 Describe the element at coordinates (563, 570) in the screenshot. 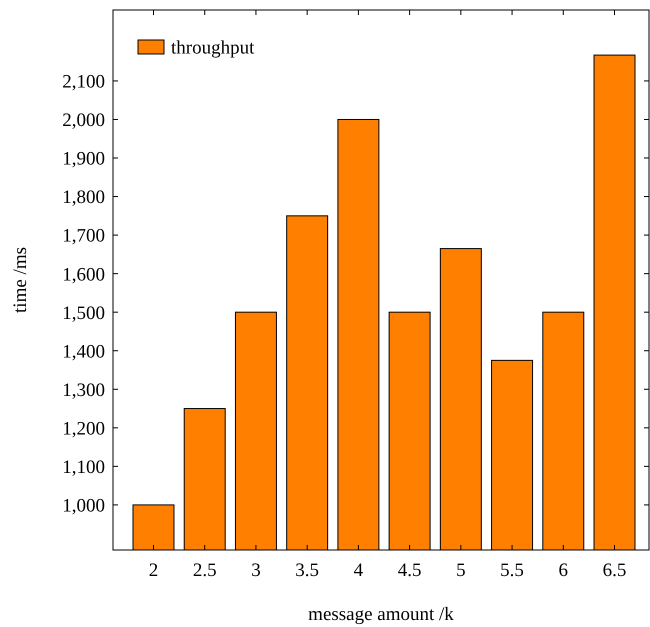

I see `x-tick-label: 6` at that location.